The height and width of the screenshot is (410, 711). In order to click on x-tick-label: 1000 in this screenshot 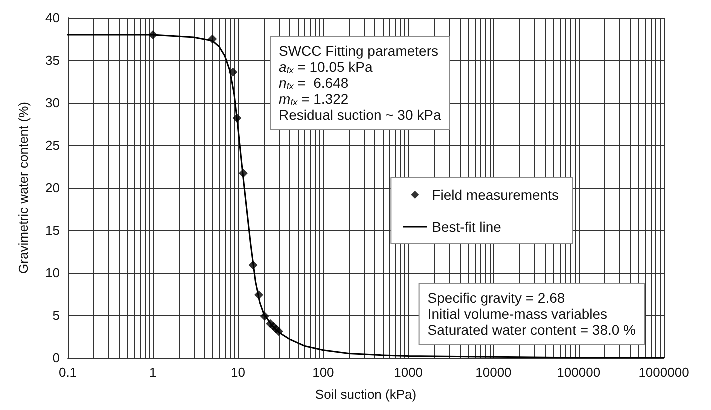, I will do `click(409, 372)`.